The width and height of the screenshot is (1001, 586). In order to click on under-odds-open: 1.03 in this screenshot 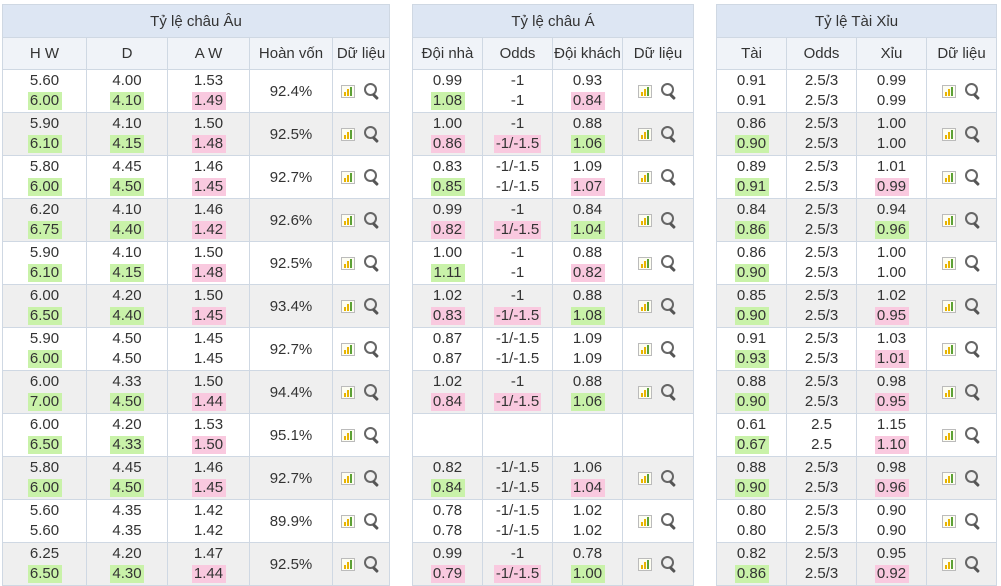, I will do `click(891, 338)`.